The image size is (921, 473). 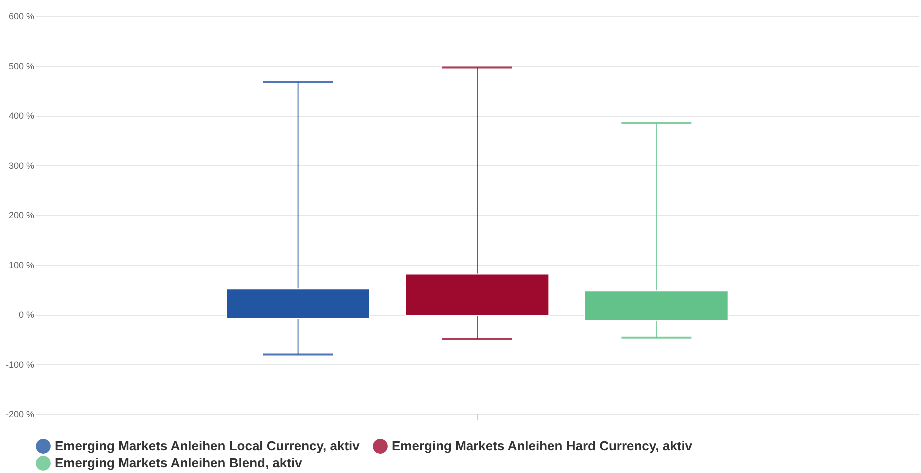 What do you see at coordinates (20, 415) in the screenshot?
I see `y-tick-label: -200 %` at bounding box center [20, 415].